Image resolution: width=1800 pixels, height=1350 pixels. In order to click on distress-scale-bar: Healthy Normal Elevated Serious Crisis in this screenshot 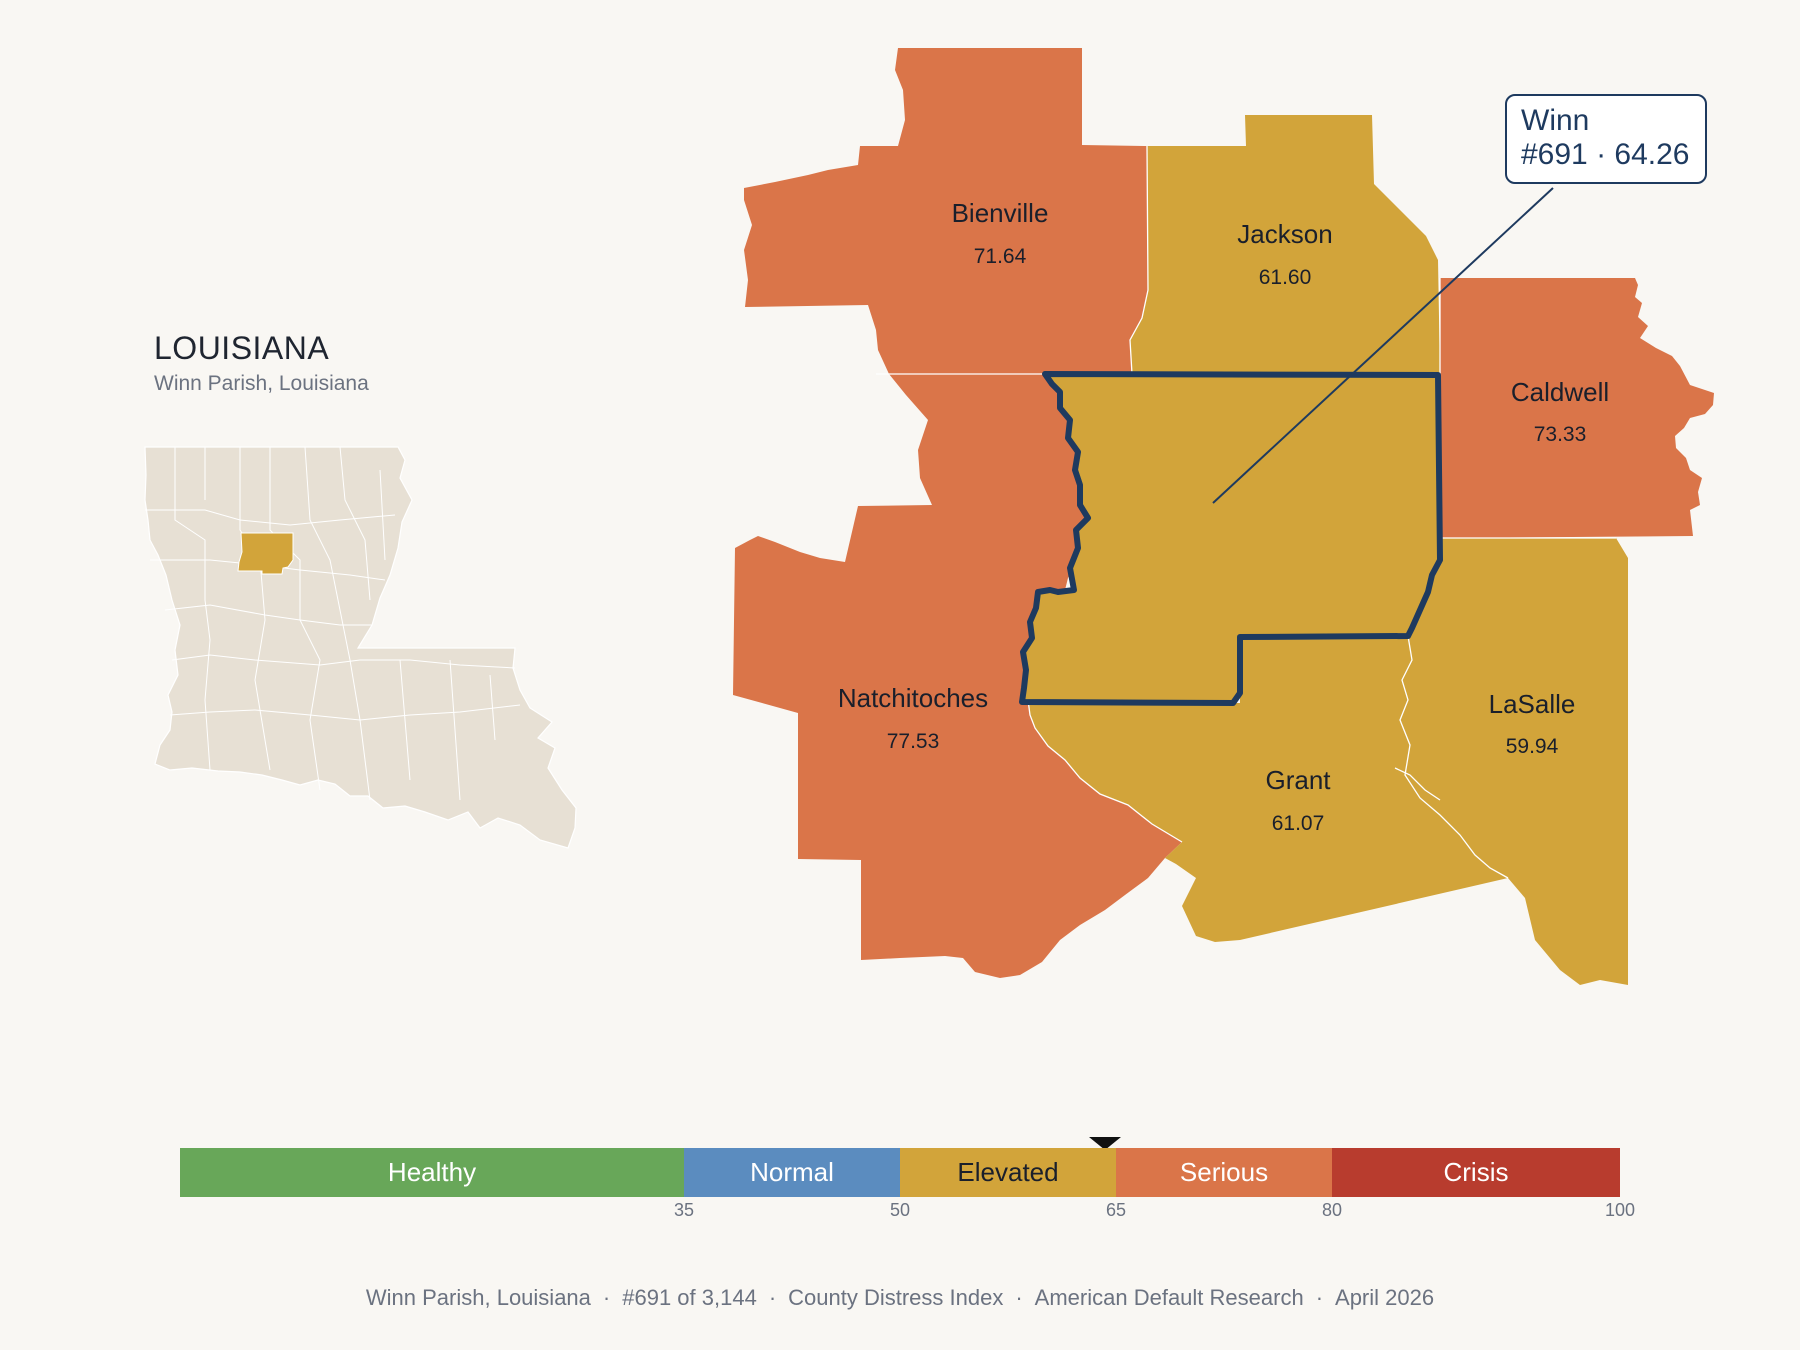, I will do `click(900, 1172)`.